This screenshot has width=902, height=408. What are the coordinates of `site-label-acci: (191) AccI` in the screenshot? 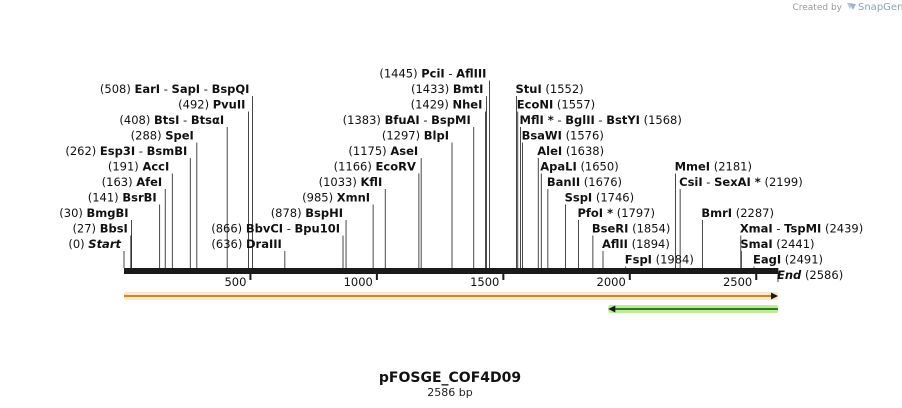 It's located at (138, 167).